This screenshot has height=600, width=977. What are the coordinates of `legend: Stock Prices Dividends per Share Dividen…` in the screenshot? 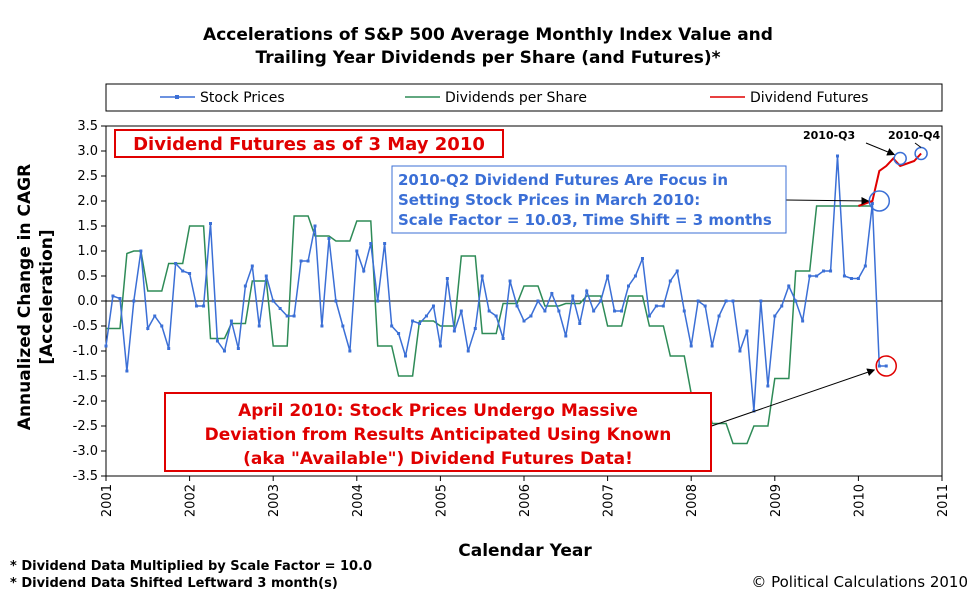 It's located at (524, 97).